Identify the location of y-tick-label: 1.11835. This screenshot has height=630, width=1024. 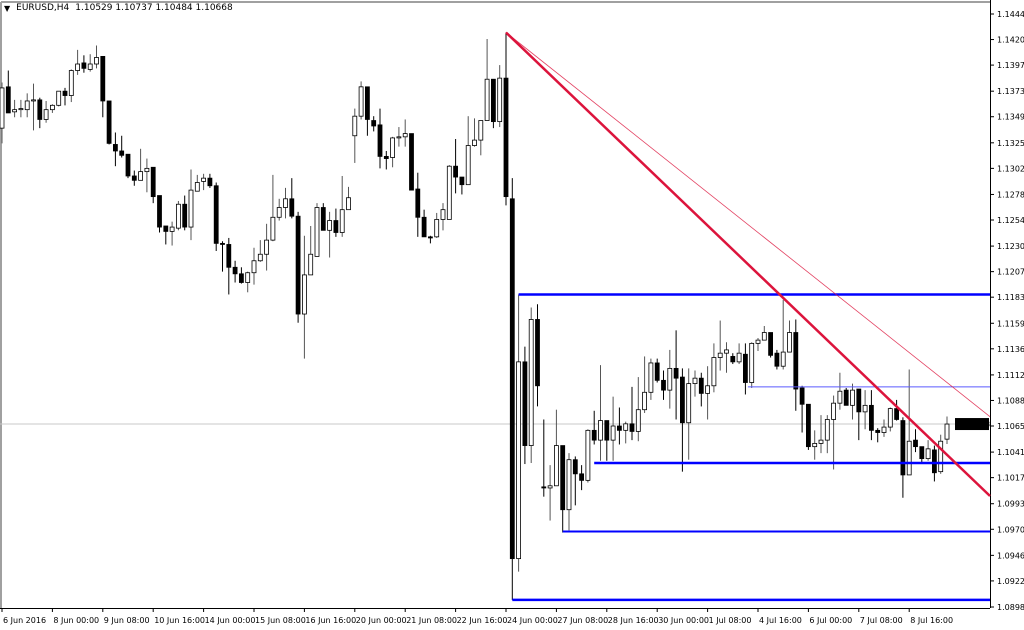
(1010, 297).